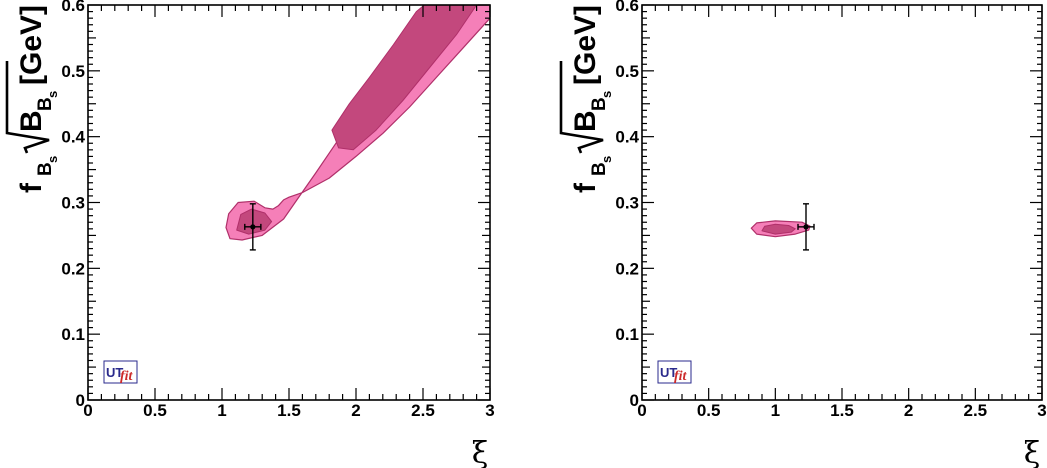 This screenshot has width=1047, height=468. What do you see at coordinates (73, 268) in the screenshot?
I see `left-y-tick-label: 0.2` at bounding box center [73, 268].